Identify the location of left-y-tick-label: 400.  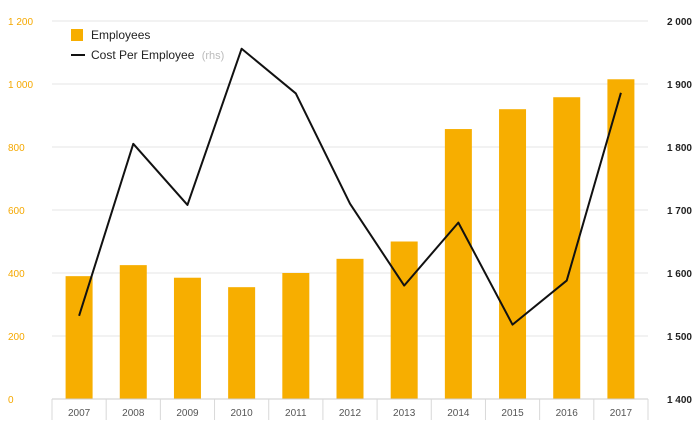
(16, 274).